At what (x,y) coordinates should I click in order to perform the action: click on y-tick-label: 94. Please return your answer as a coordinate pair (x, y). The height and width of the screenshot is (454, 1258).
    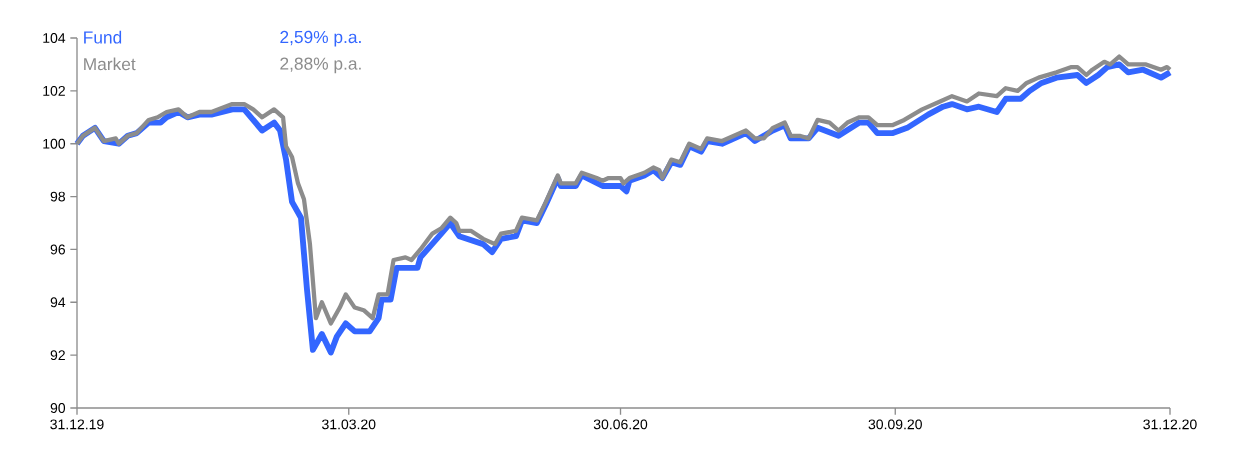
    Looking at the image, I should click on (58, 302).